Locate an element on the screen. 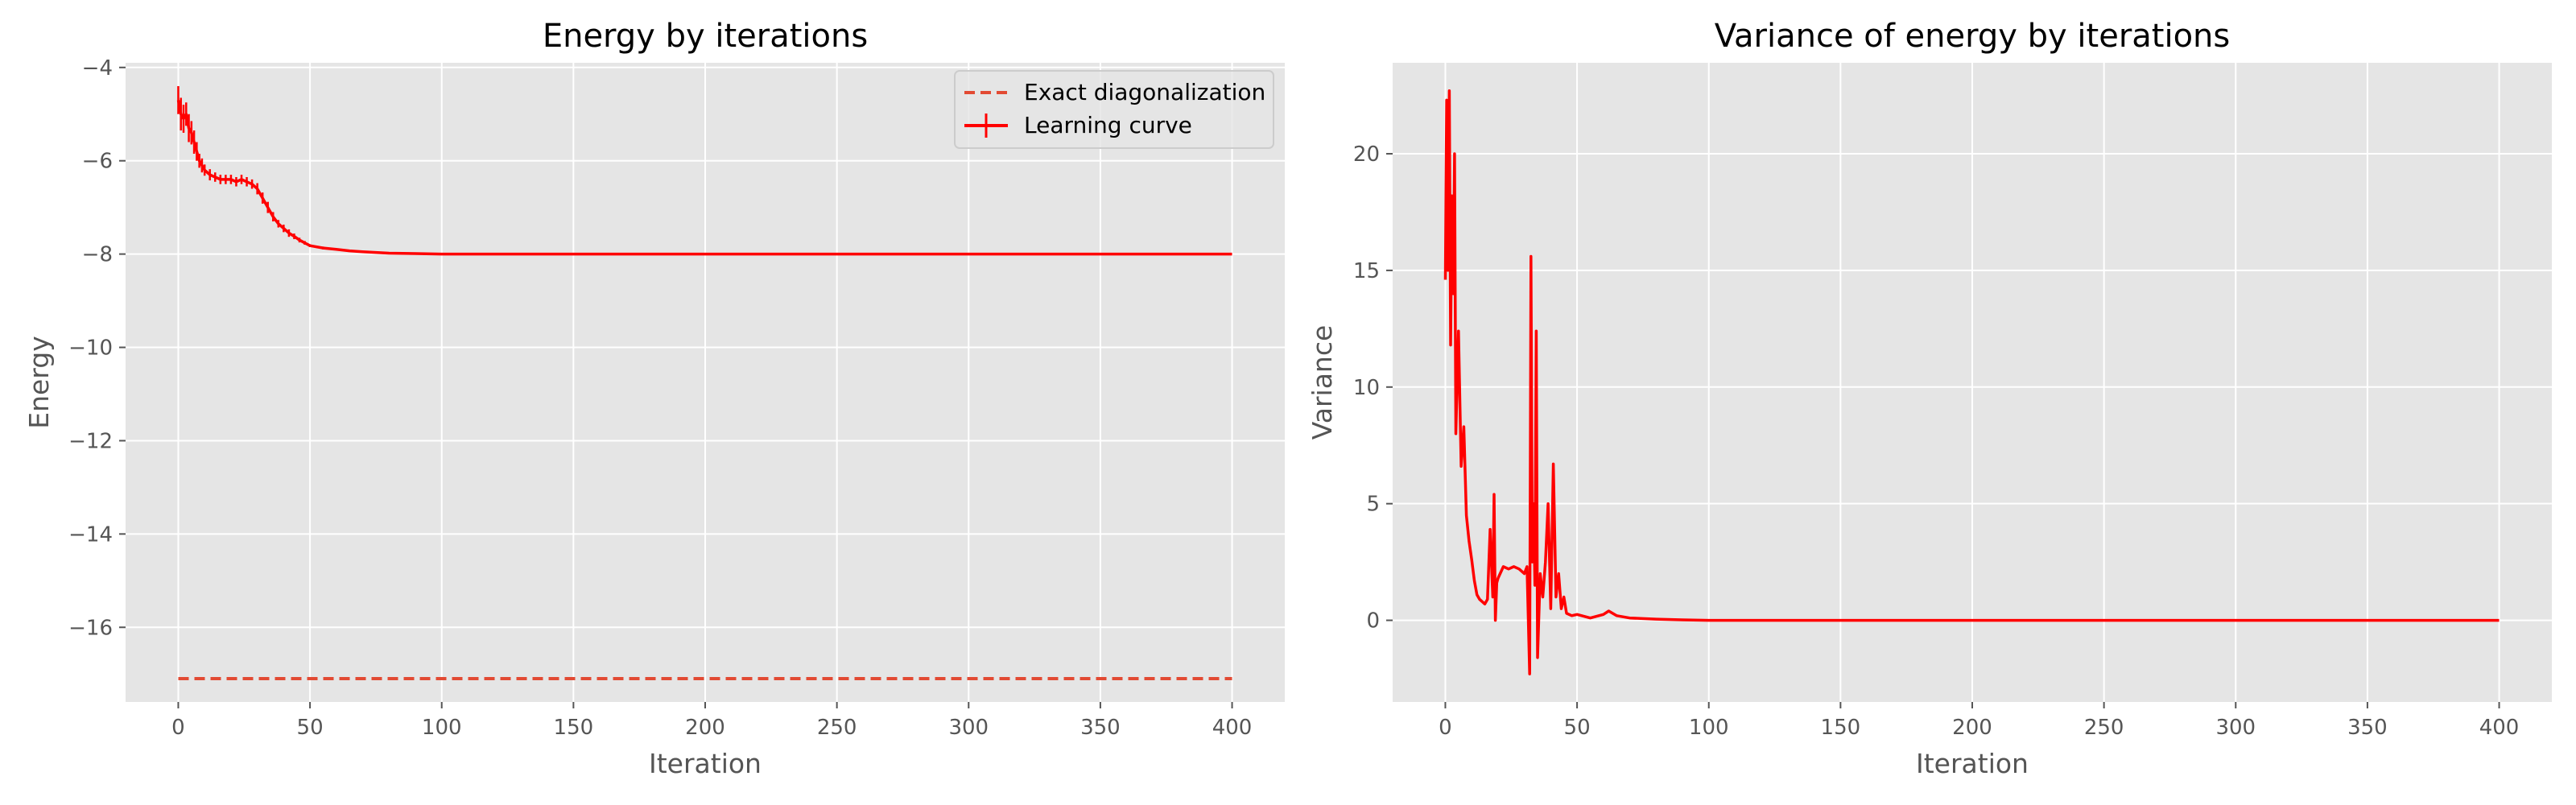 The height and width of the screenshot is (805, 2576). energy-legend: Exact diagonalization Learning curve is located at coordinates (1114, 109).